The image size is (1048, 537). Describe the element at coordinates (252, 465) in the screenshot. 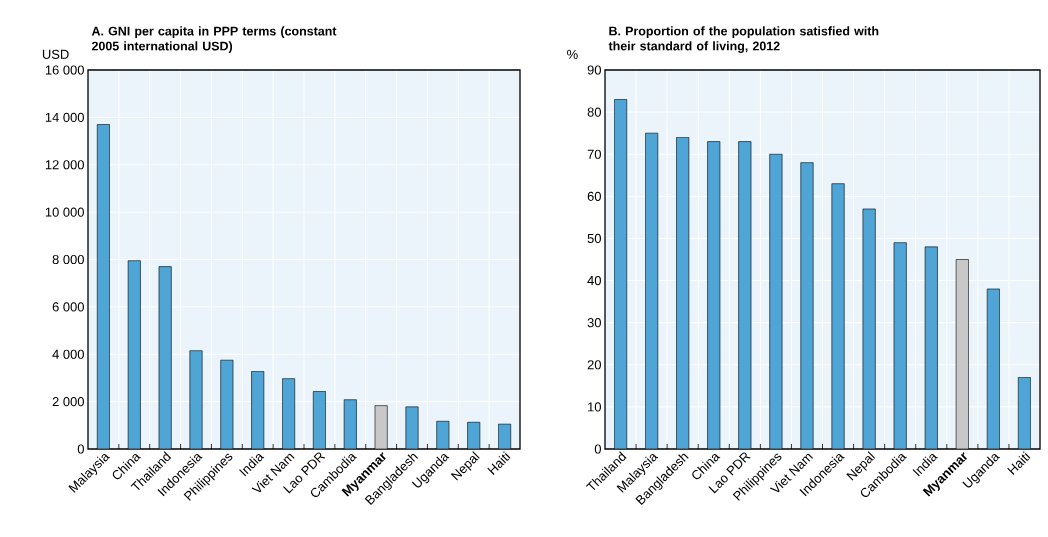

I see `x-tick-label: India` at that location.